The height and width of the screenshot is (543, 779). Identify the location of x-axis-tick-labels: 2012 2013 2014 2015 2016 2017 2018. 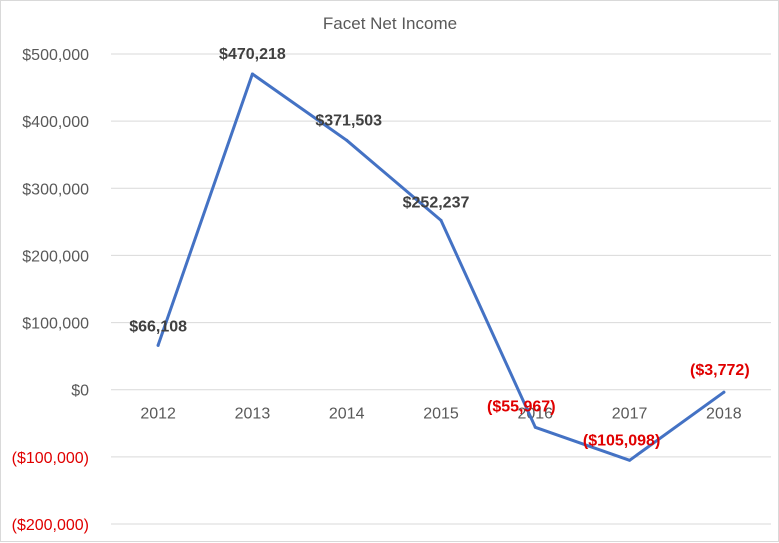
(440, 414).